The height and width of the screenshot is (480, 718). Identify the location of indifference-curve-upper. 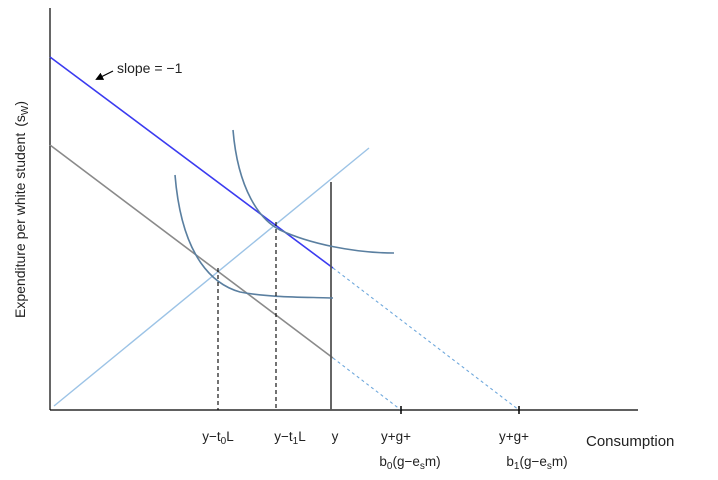
(313, 191).